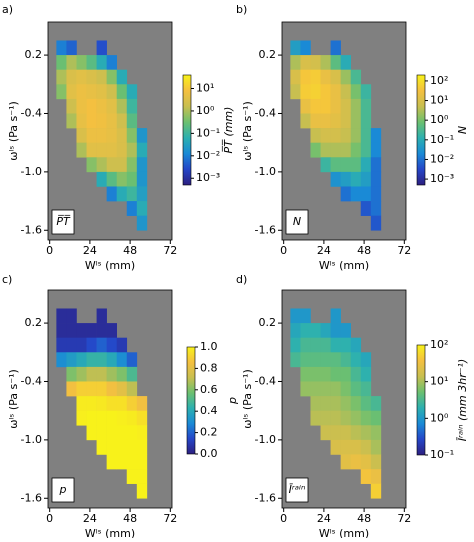  Describe the element at coordinates (462, 130) in the screenshot. I see `colorbar-label: N` at that location.